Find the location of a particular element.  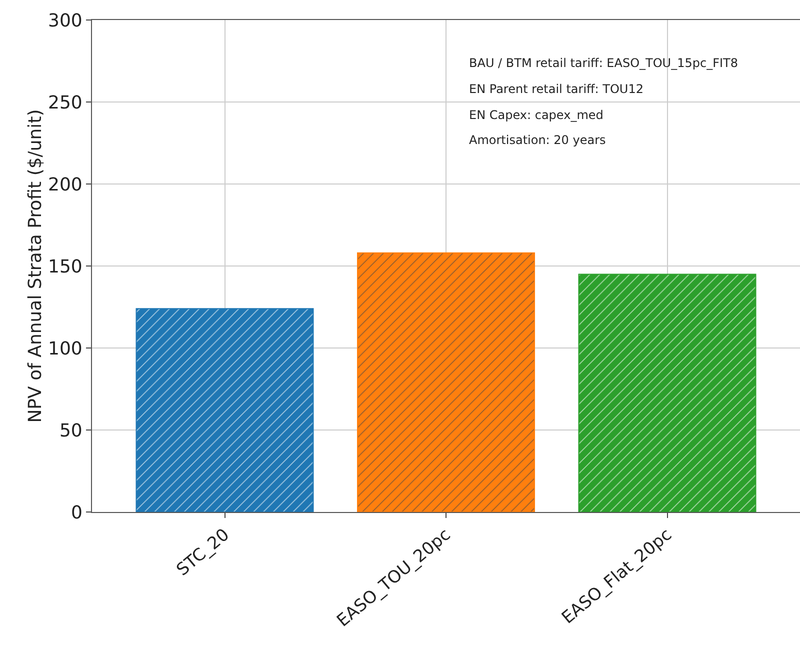

annotation: EN Parent retail tariff: TOU12 is located at coordinates (556, 89).